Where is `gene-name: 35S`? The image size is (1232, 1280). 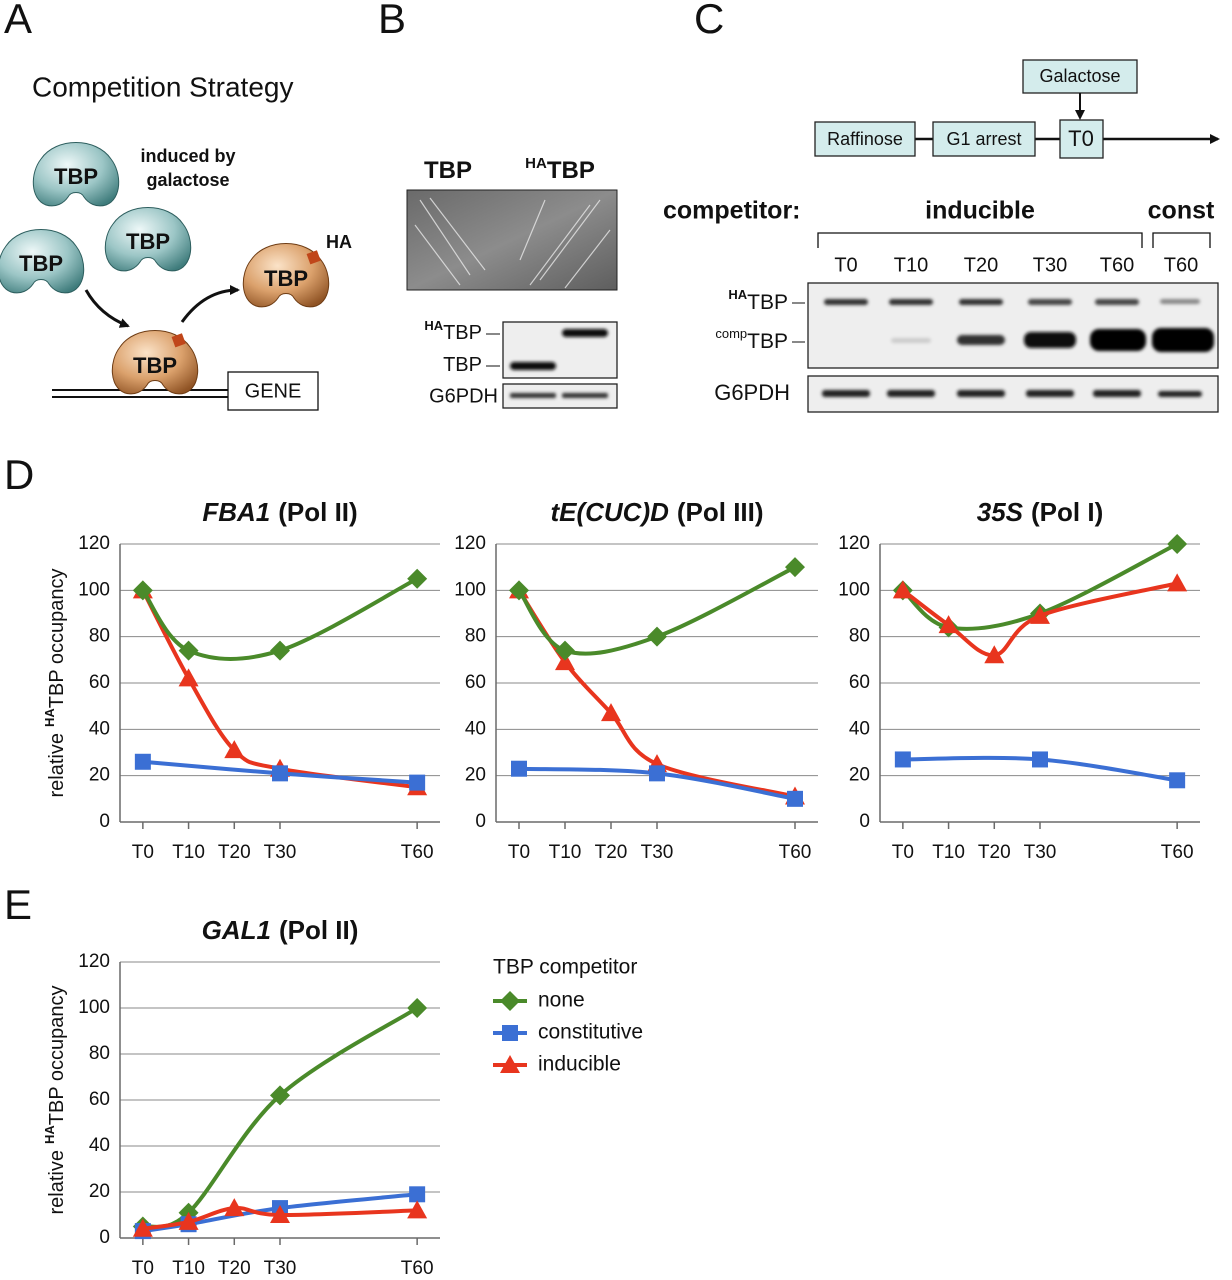
gene-name: 35S is located at coordinates (1000, 512).